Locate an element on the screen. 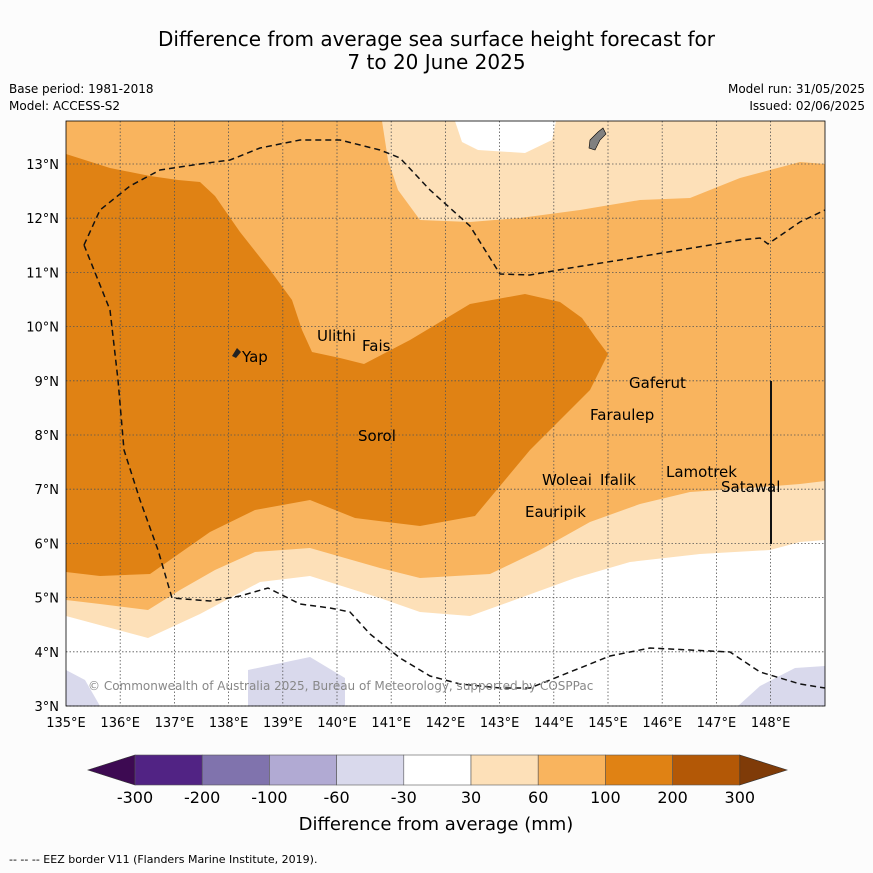 The height and width of the screenshot is (873, 873). band-negative-east is located at coordinates (781, 686).